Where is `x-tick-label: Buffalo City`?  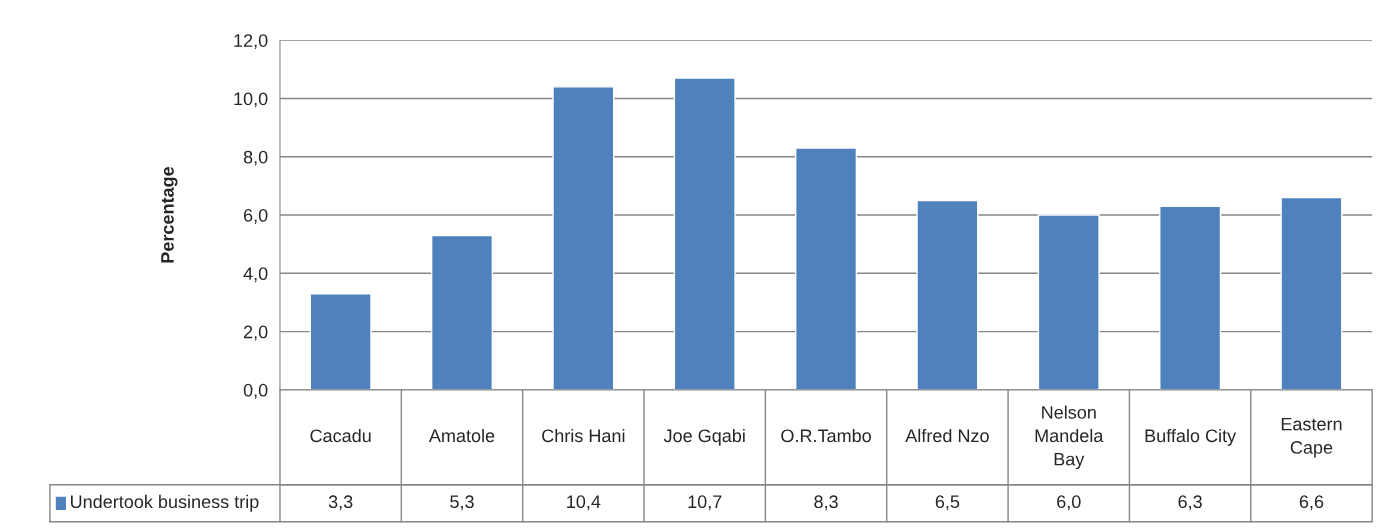 x-tick-label: Buffalo City is located at coordinates (1191, 437).